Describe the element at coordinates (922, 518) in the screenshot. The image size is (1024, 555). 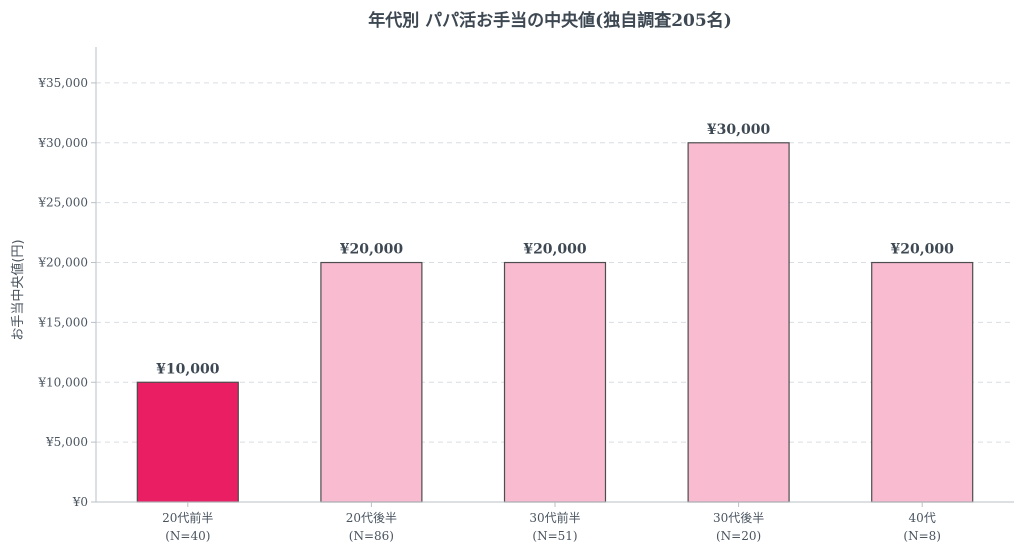
I see `x-tick-label: 40代` at that location.